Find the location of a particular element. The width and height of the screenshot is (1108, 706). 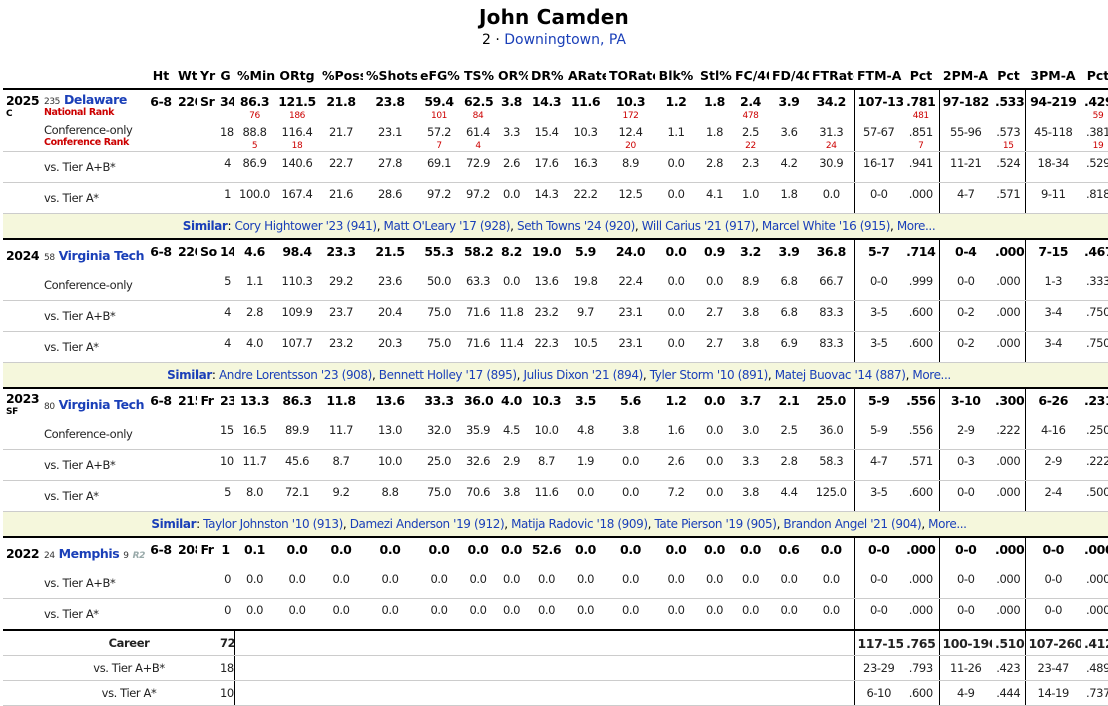

stat-value: 1.2 is located at coordinates (676, 400).